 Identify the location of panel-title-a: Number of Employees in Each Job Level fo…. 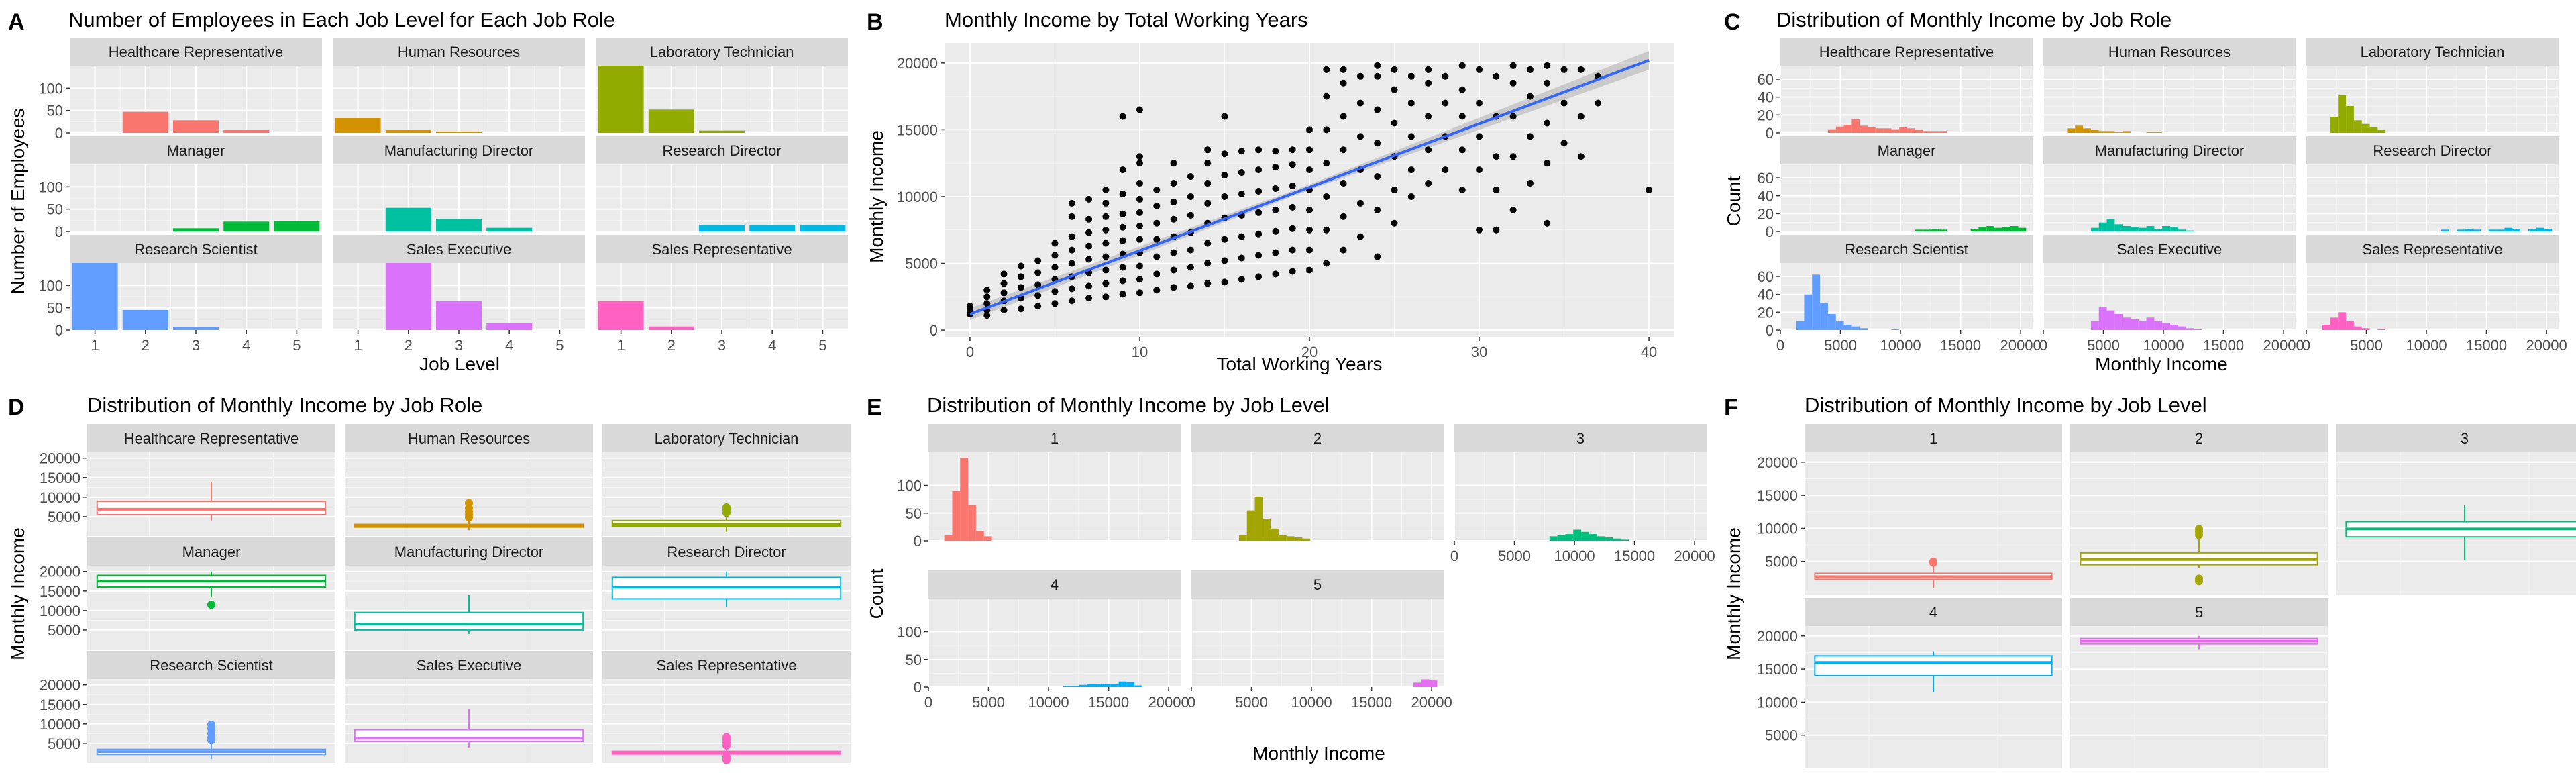
(341, 20).